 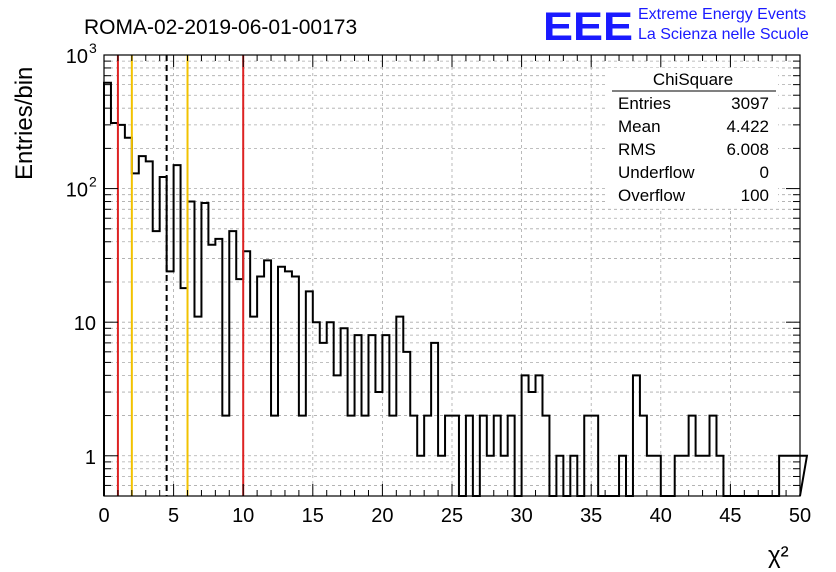 I want to click on stats-value-overflow: 100, so click(x=755, y=195).